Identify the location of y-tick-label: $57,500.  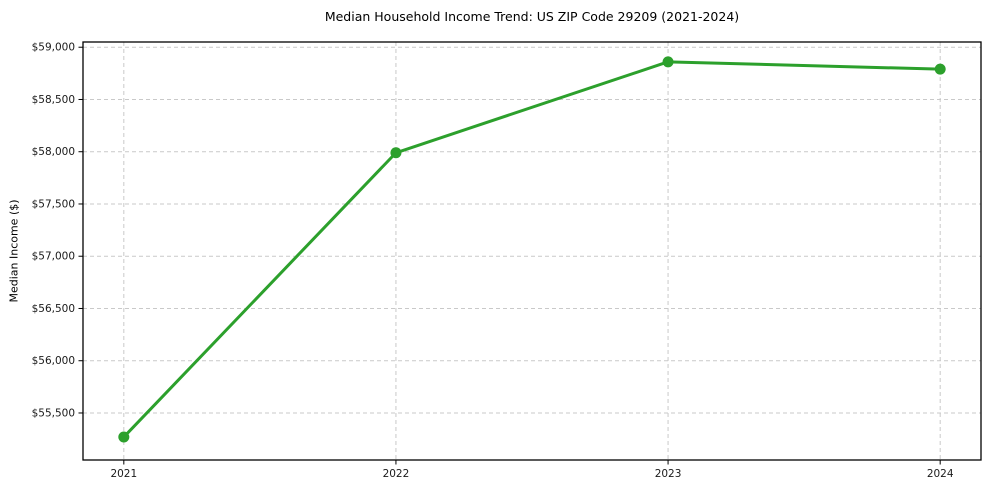
(53, 204).